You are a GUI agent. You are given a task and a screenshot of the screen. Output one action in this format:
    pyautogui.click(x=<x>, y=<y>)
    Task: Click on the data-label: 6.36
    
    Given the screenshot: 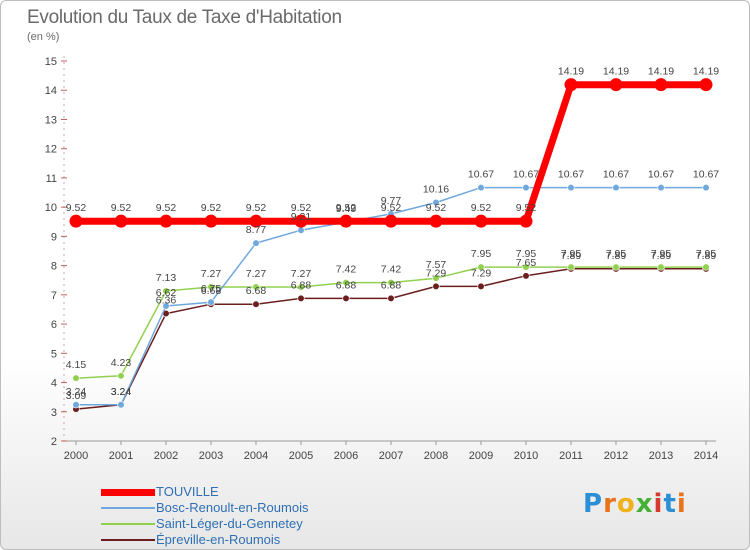 What is the action you would take?
    pyautogui.click(x=166, y=301)
    